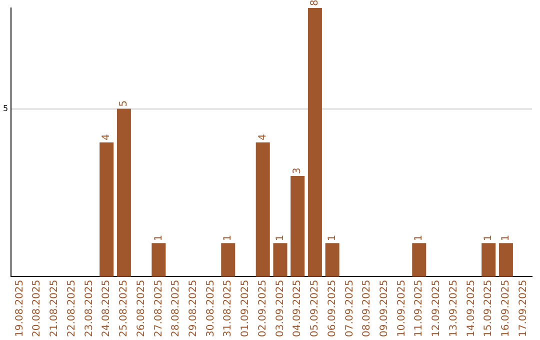 The image size is (540, 340). What do you see at coordinates (298, 309) in the screenshot?
I see `x-tick-label: 04.09.2025` at bounding box center [298, 309].